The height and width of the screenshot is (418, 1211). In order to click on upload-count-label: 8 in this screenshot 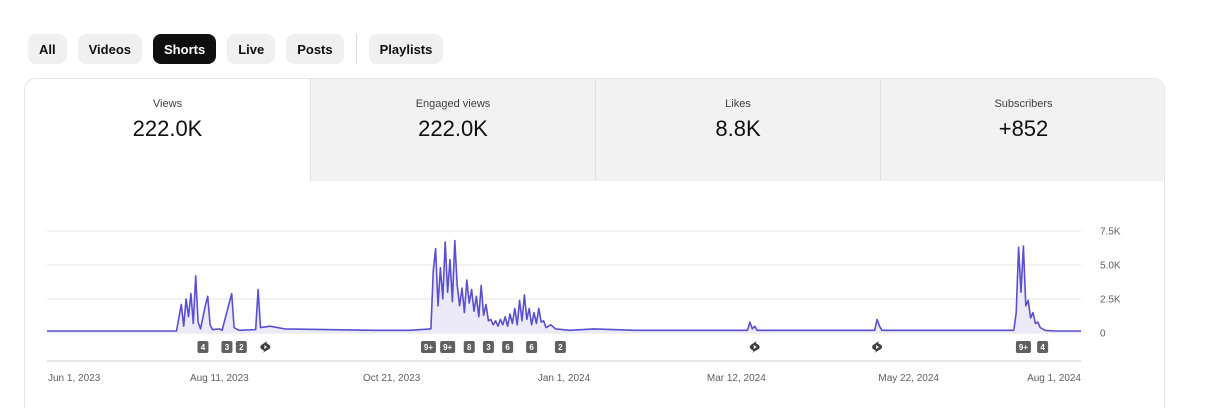, I will do `click(469, 347)`.